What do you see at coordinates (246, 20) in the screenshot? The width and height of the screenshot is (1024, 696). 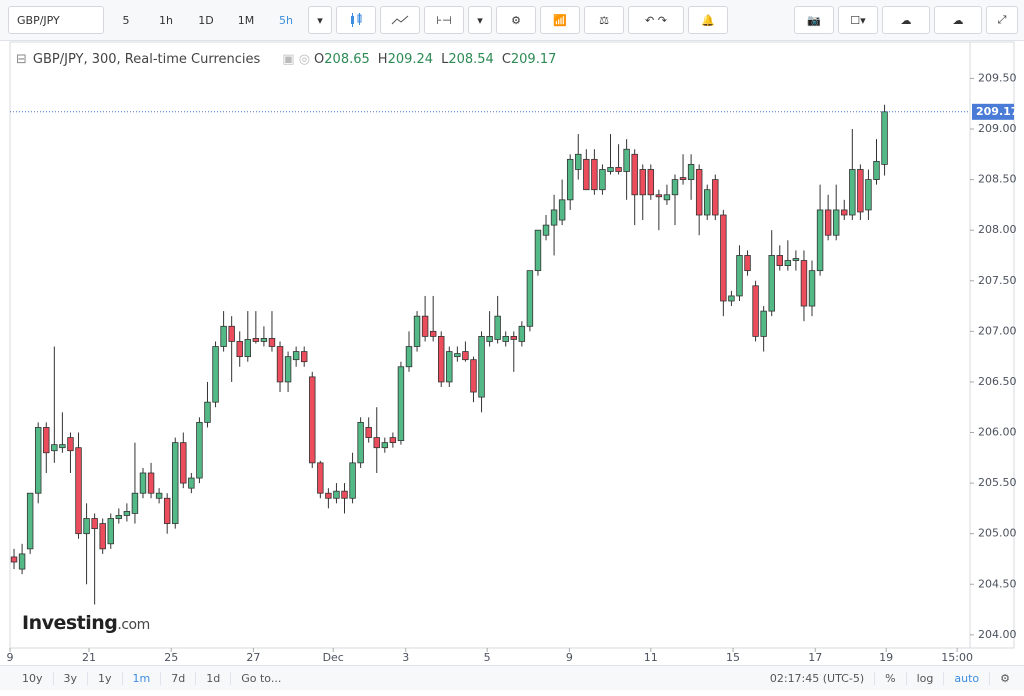 I see `interval-button: 1M` at bounding box center [246, 20].